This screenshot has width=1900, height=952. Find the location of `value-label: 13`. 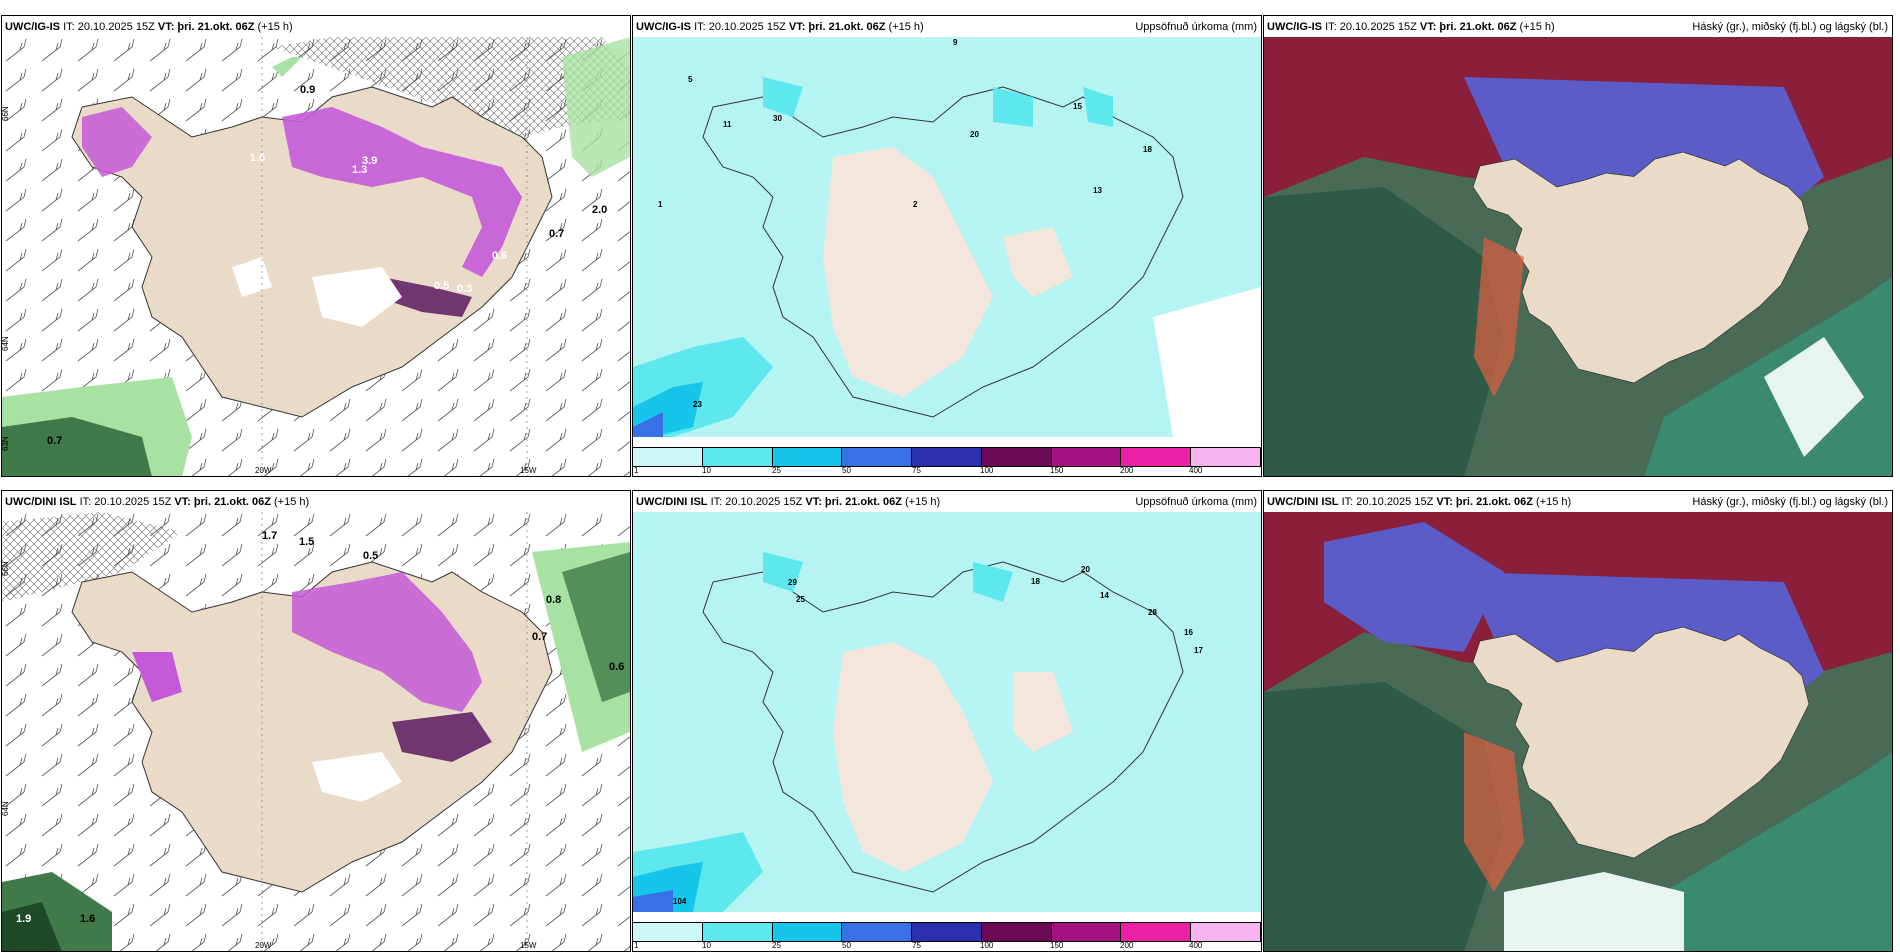

value-label: 13 is located at coordinates (1097, 190).